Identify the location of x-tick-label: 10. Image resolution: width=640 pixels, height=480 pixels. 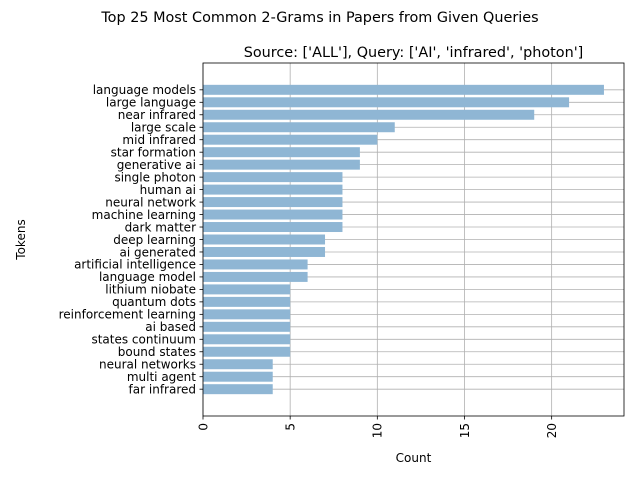
(378, 430).